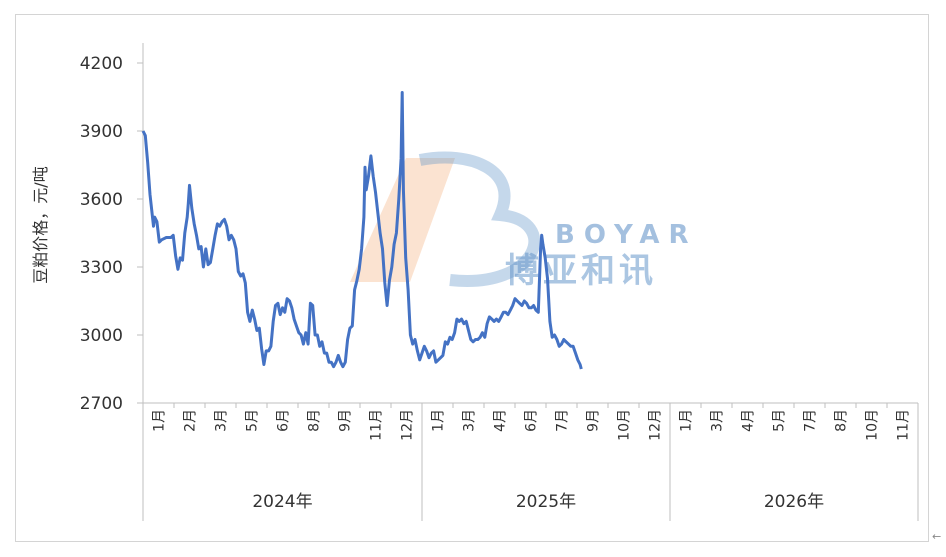 The width and height of the screenshot is (946, 557). What do you see at coordinates (546, 502) in the screenshot?
I see `x-year-label: 2025年` at bounding box center [546, 502].